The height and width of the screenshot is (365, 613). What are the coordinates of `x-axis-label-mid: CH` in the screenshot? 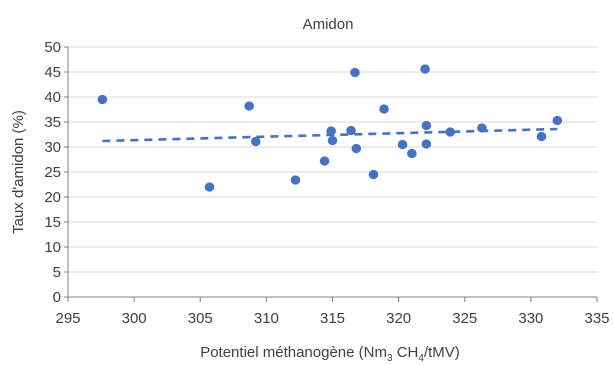 It's located at (406, 352).